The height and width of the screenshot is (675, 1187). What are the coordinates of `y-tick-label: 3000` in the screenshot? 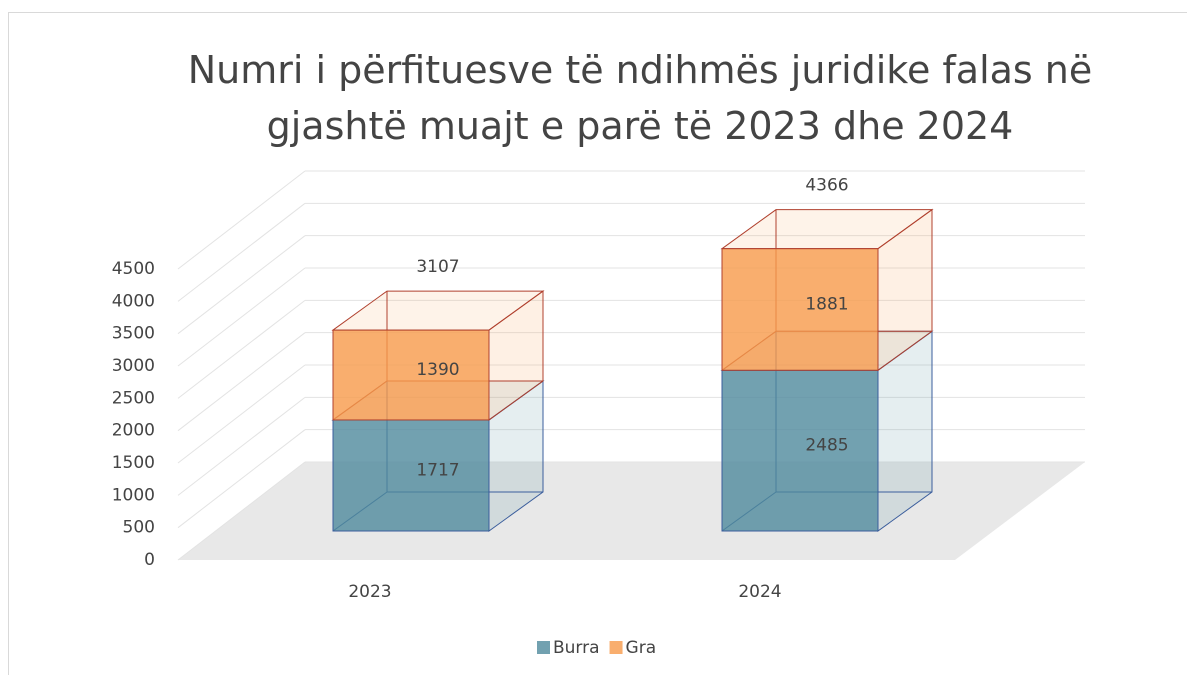 It's located at (133, 366).